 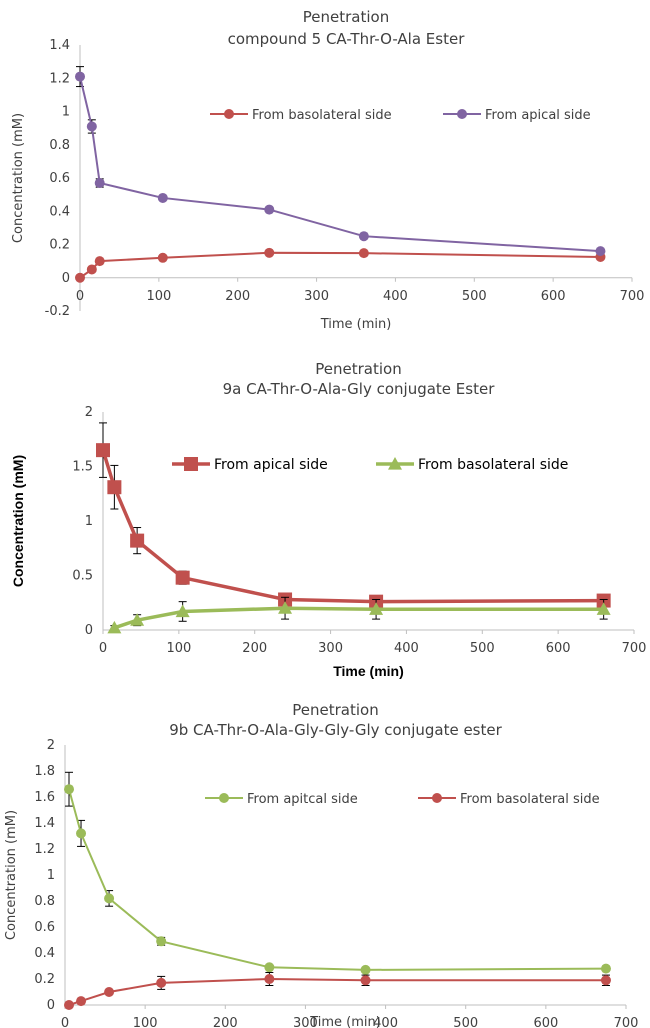 What do you see at coordinates (359, 389) in the screenshot?
I see `chart-subtitle: 9a CA-Thr-O-Ala-Gly conjugate Ester` at bounding box center [359, 389].